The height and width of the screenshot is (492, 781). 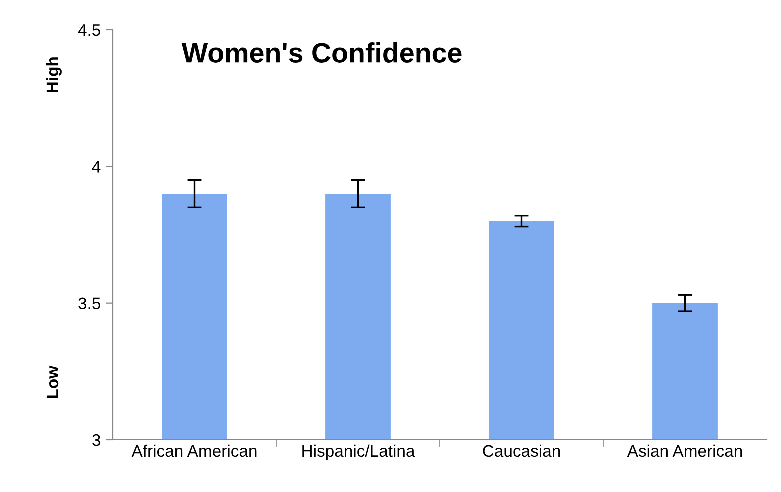 I want to click on x-tick-label: African American, so click(x=194, y=451).